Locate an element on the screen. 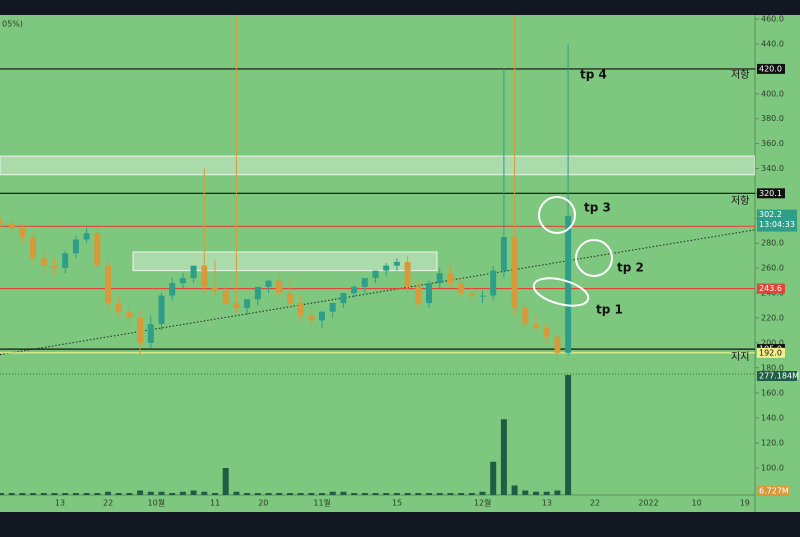  level-label: 243.6 is located at coordinates (770, 288).